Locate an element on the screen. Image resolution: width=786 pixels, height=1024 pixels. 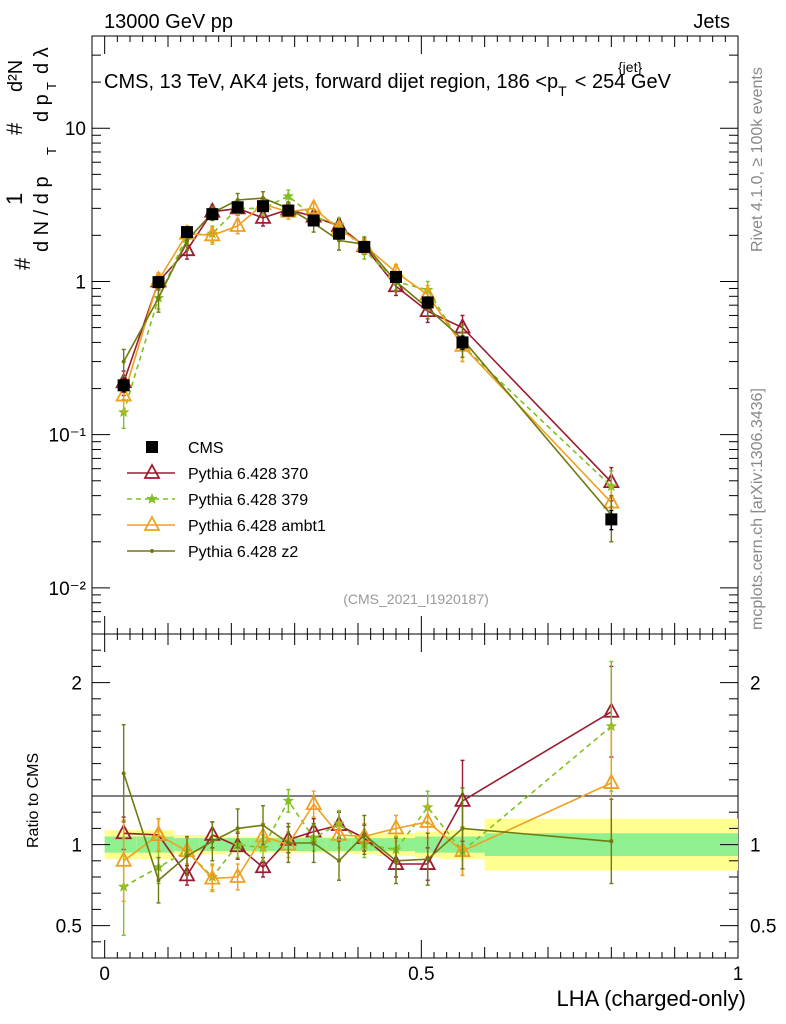
header-left: 13000 GeV pp is located at coordinates (168, 22).